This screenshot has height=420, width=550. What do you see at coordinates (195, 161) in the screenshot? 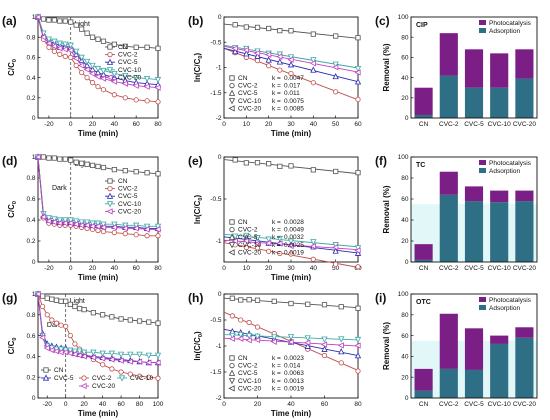
I see `panel-label: (e)` at bounding box center [195, 161].